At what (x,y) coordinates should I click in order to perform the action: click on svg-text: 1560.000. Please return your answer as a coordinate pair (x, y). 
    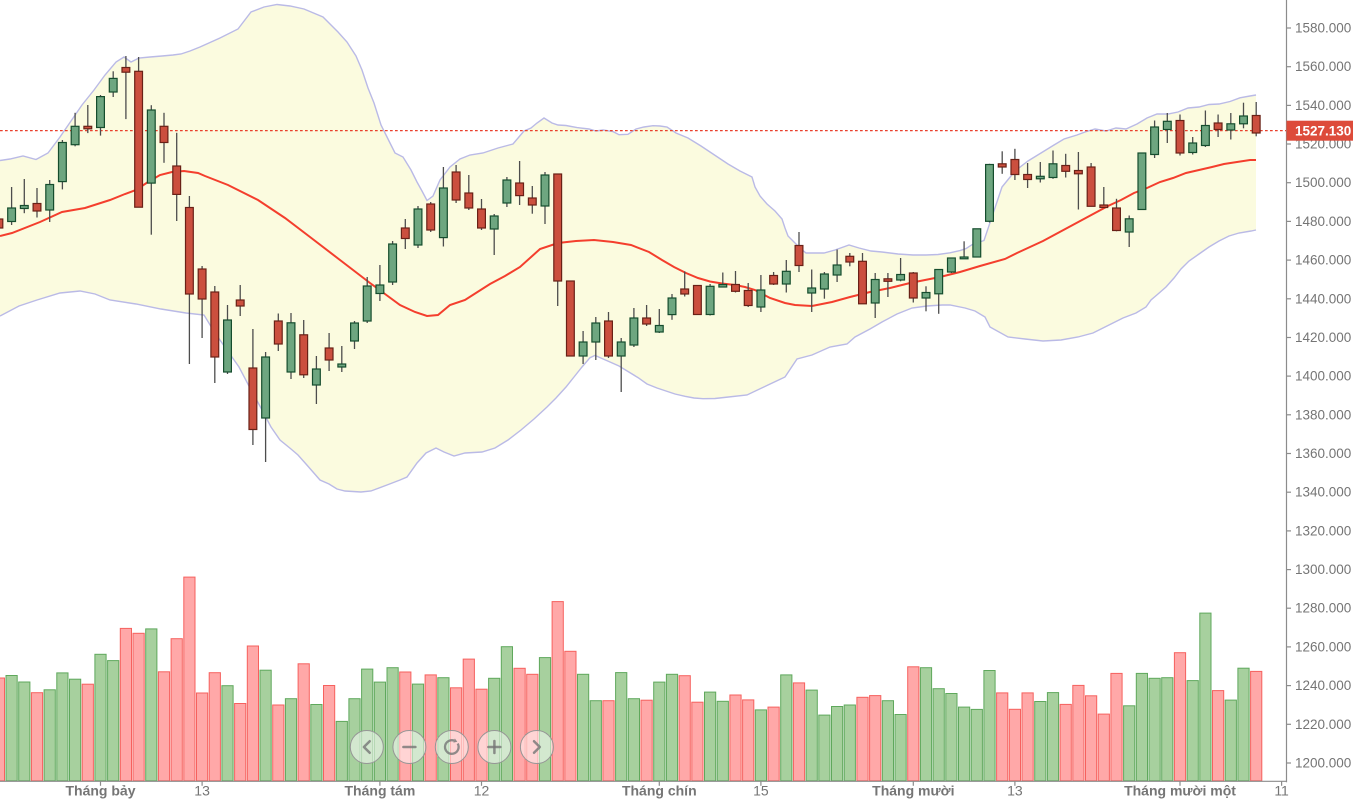
    Looking at the image, I should click on (1323, 66).